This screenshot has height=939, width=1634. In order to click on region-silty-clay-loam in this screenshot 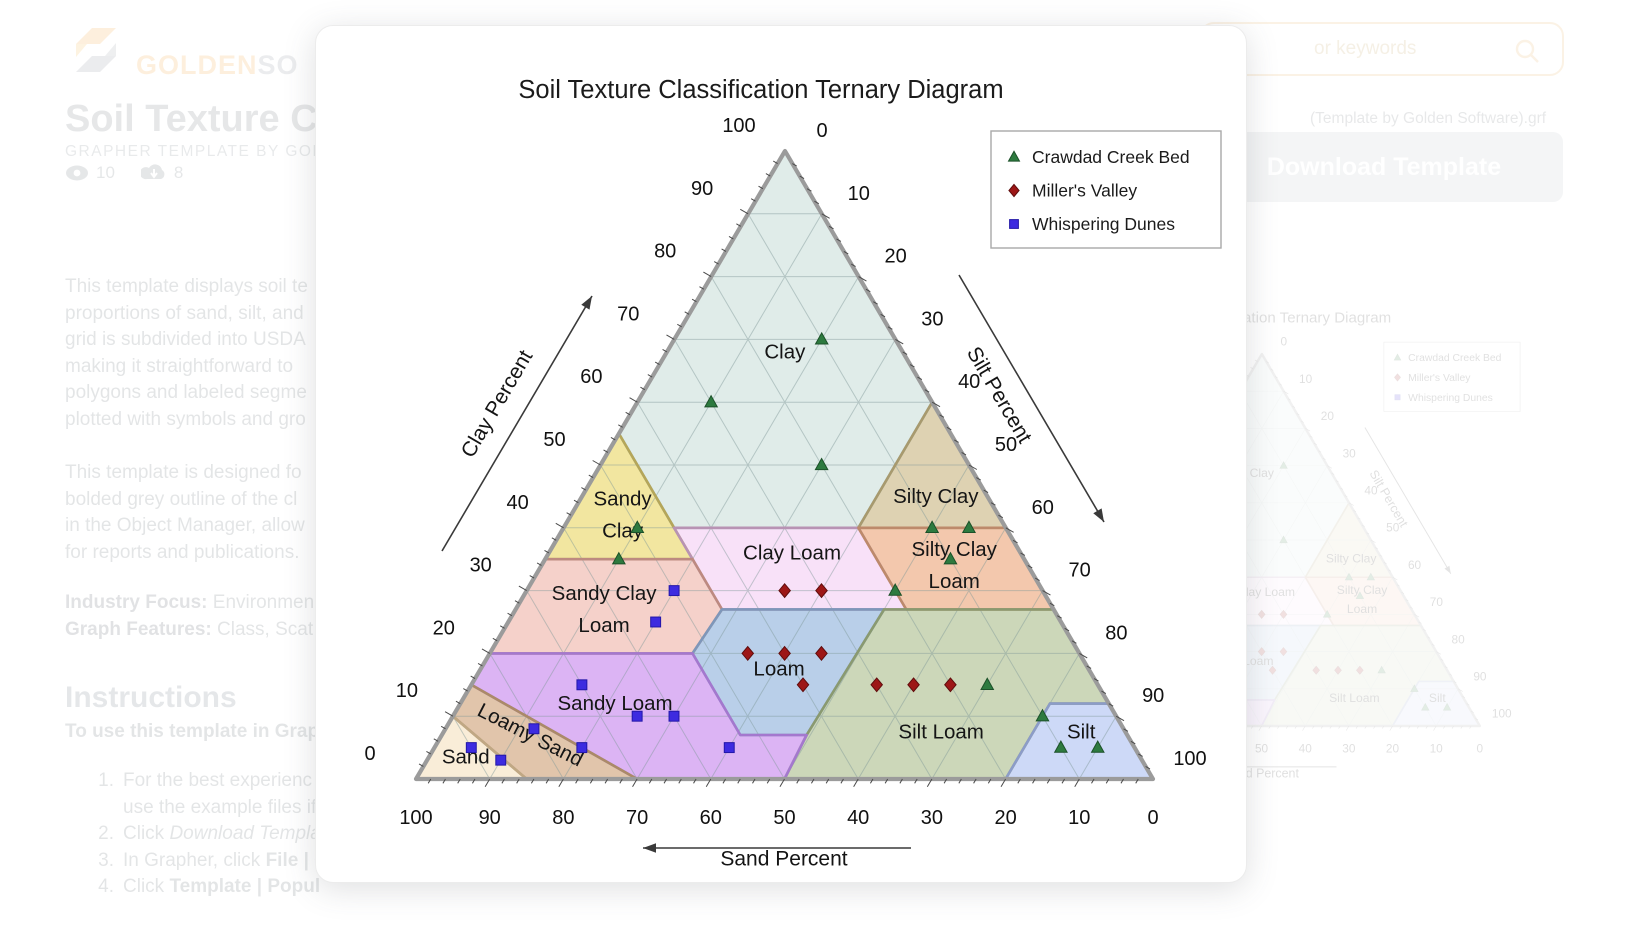, I will do `click(956, 568)`.